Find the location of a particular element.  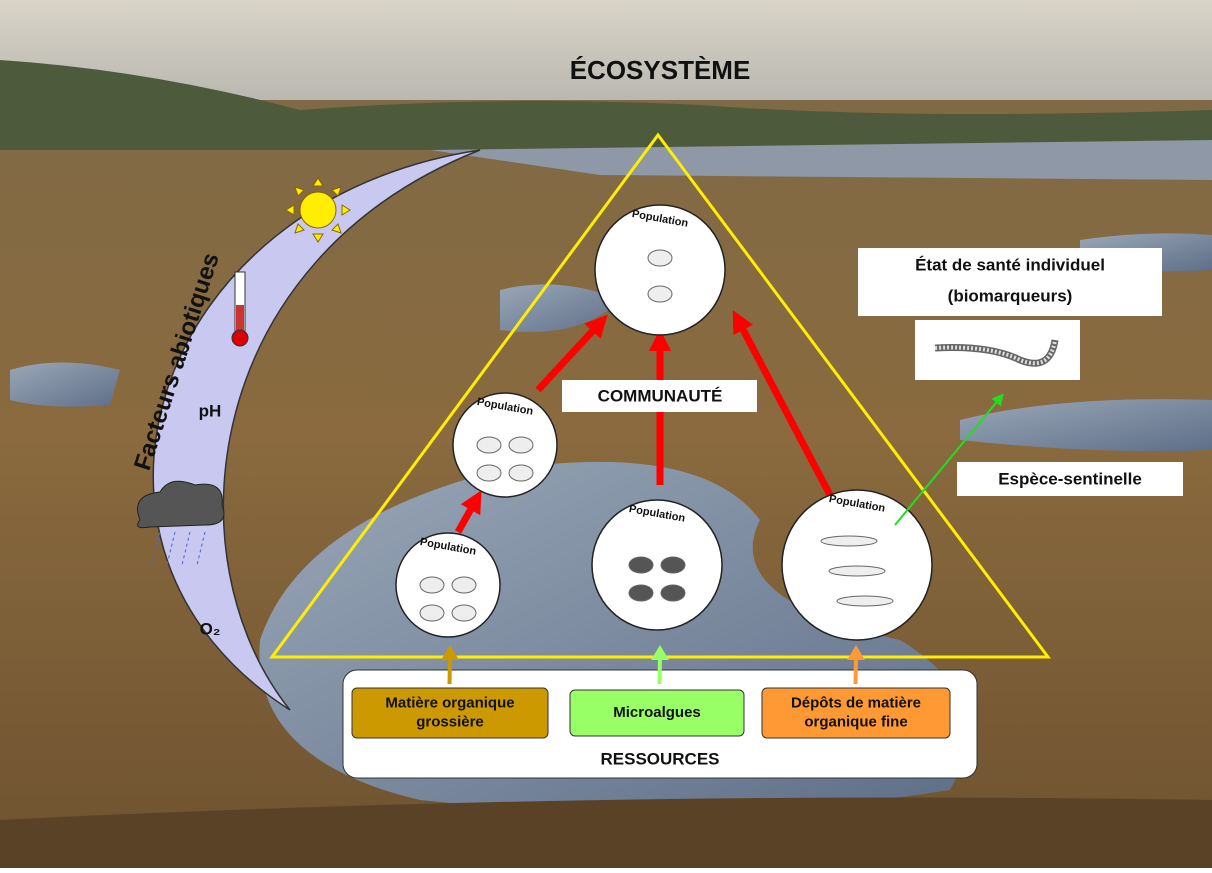

abiotic-item: pH is located at coordinates (210, 410).